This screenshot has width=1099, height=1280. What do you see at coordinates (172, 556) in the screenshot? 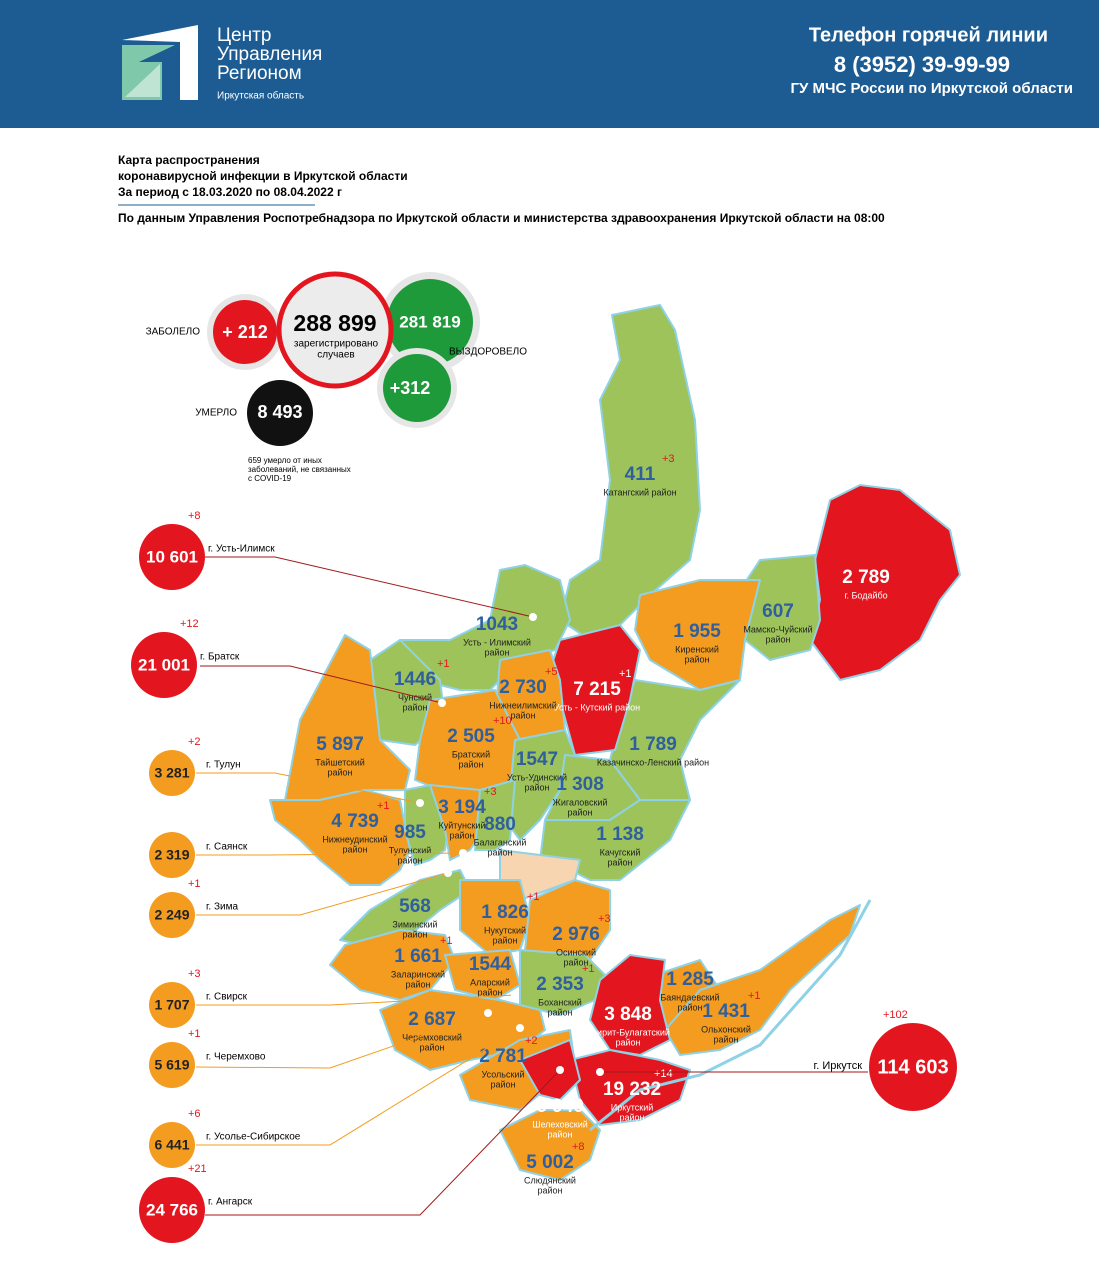
I see `city-value: 10 601` at bounding box center [172, 556].